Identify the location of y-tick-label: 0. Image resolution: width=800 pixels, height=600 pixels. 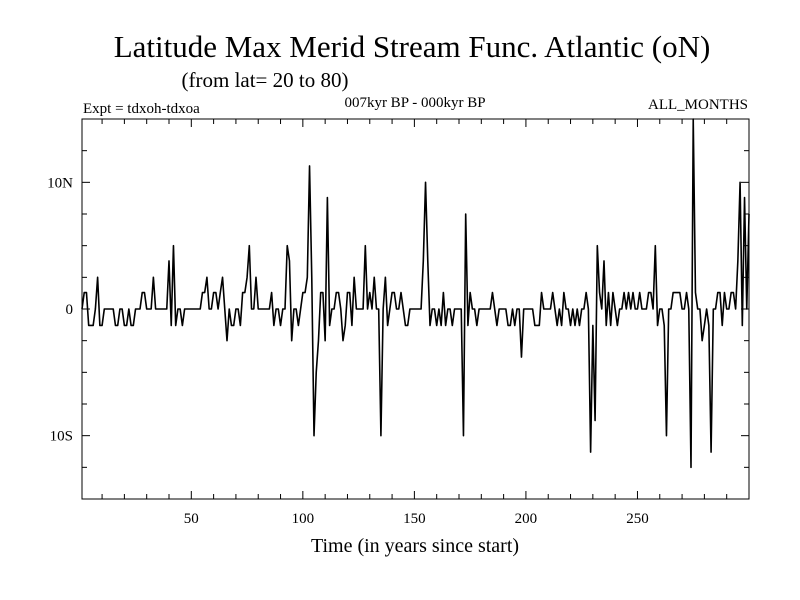
(70, 310).